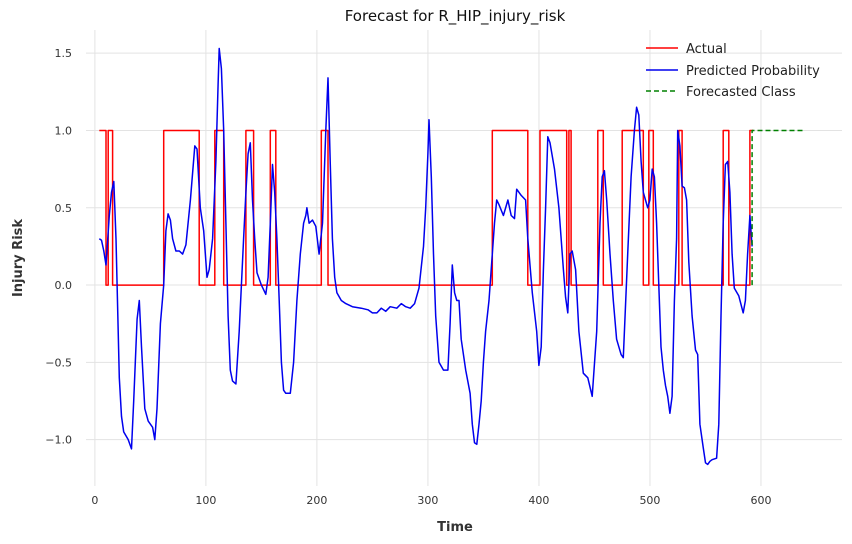 The height and width of the screenshot is (544, 852). I want to click on y-tick-label: 1.0, so click(64, 130).